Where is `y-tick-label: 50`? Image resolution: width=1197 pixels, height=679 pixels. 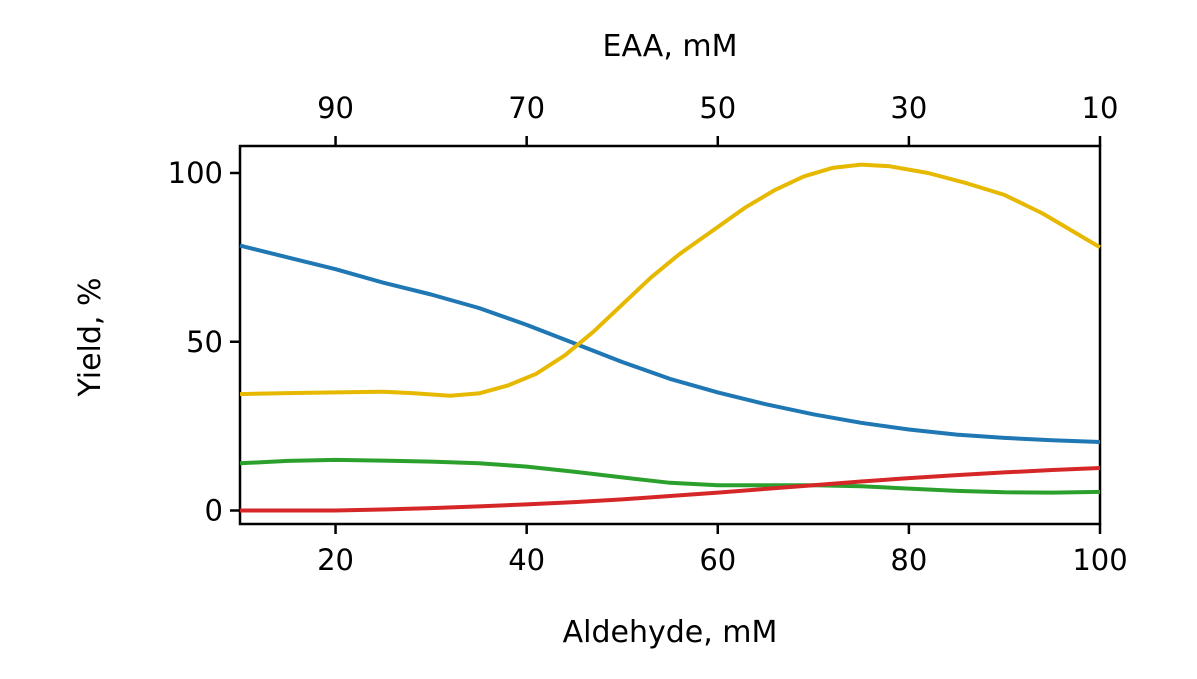 y-tick-label: 50 is located at coordinates (204, 342).